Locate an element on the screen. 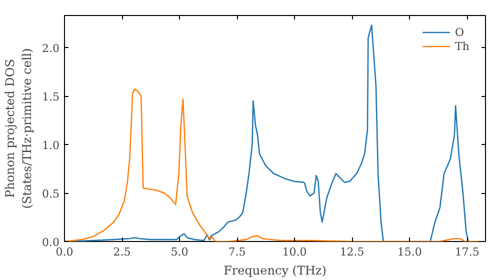 This screenshot has height=280, width=500. x-tick-label: 10.0 is located at coordinates (294, 252).